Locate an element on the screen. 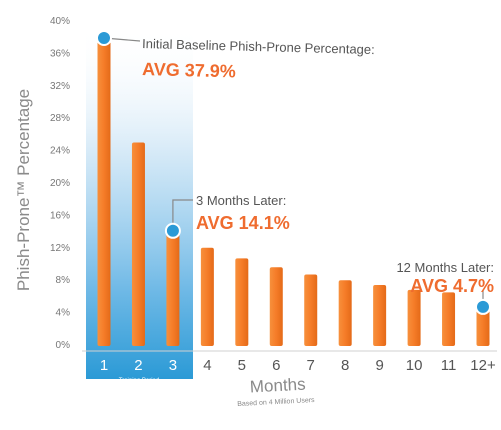  y-tick-label: 32% is located at coordinates (60, 86).